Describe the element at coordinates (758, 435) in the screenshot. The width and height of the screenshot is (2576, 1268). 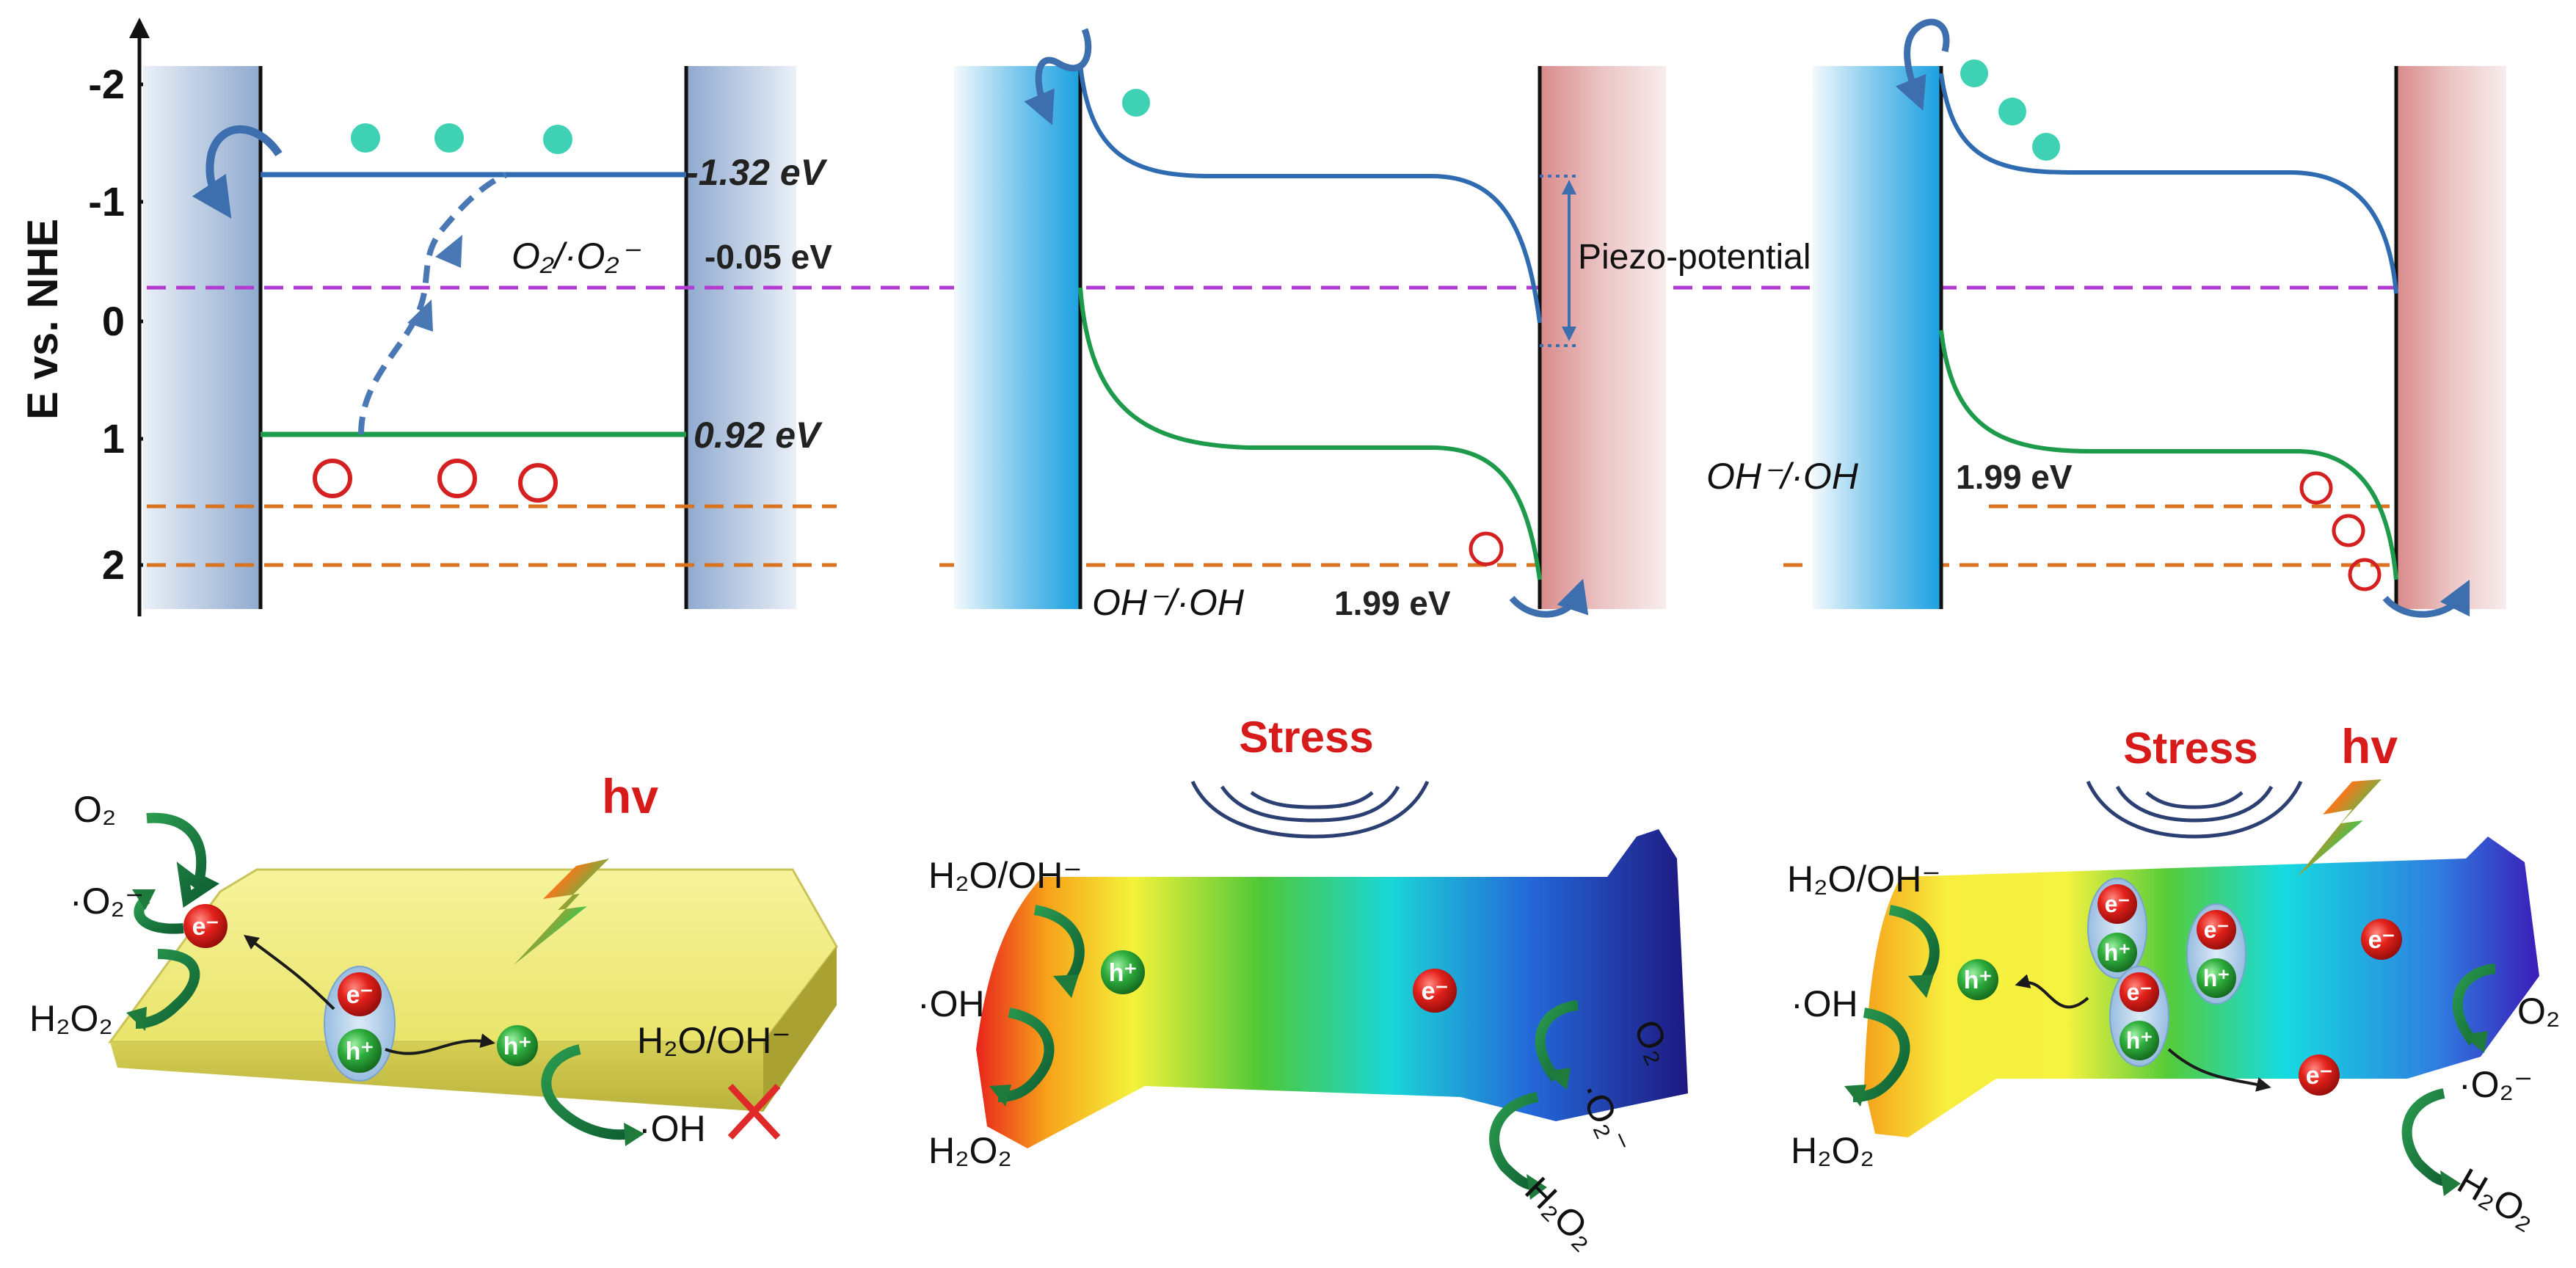
I see `vb-energy-label: 0.92 eV` at that location.